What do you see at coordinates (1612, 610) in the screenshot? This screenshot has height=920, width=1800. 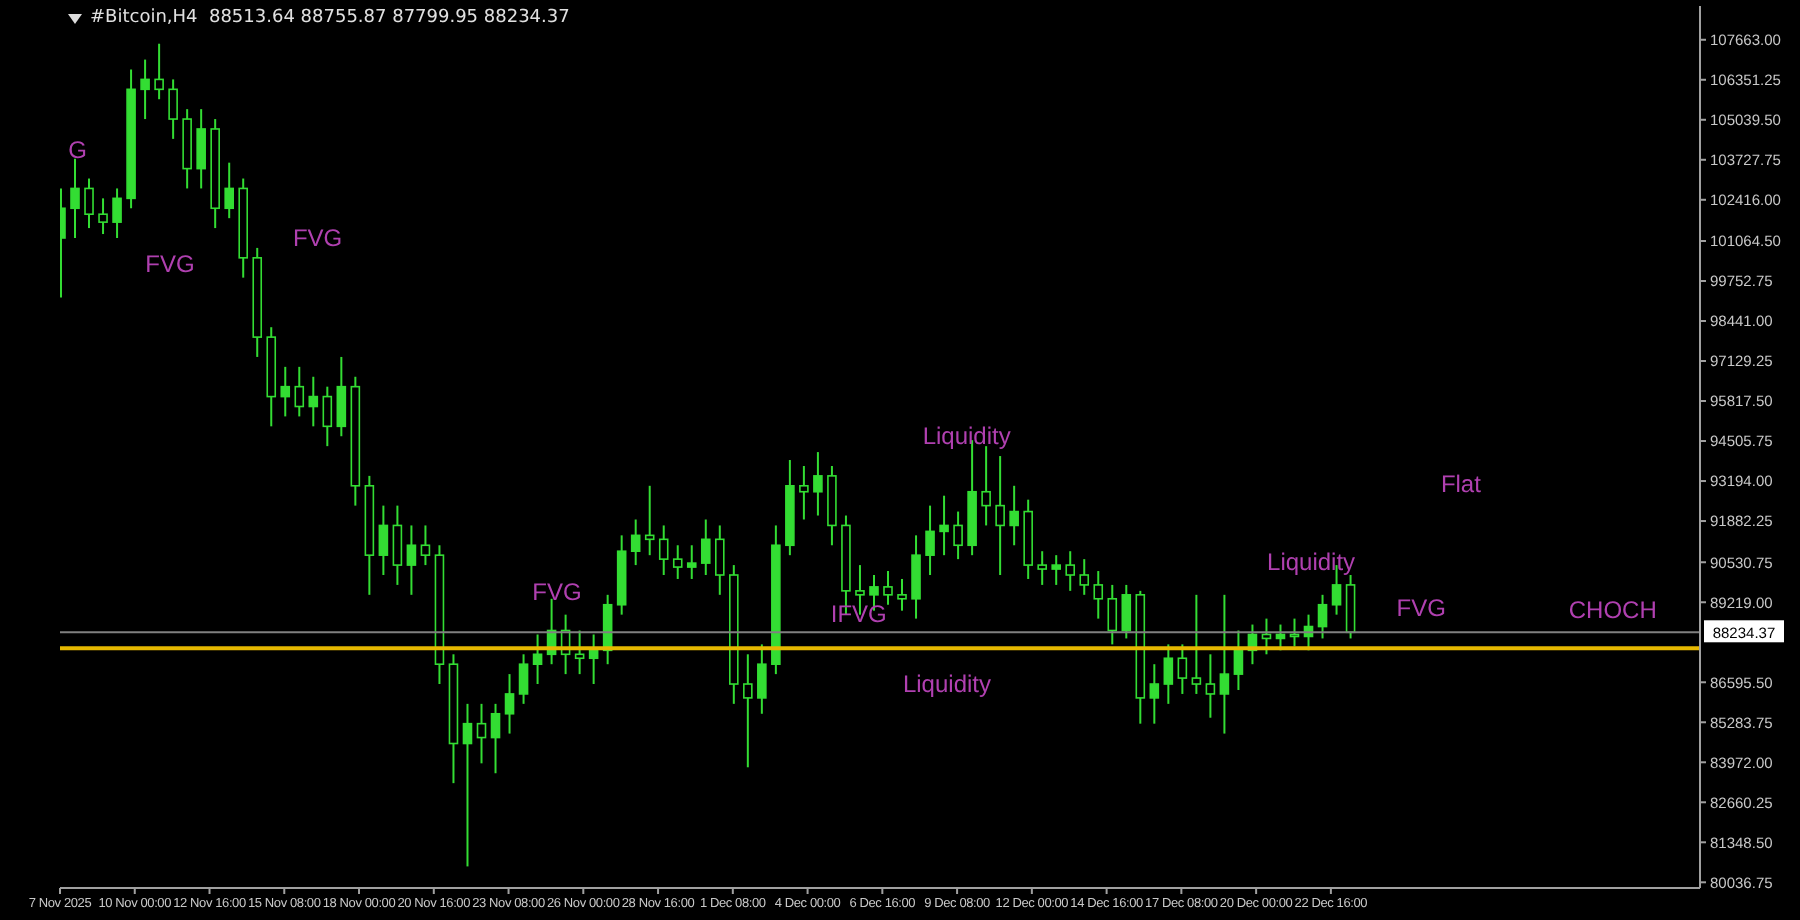 I see `annotation: CHOCH` at bounding box center [1612, 610].